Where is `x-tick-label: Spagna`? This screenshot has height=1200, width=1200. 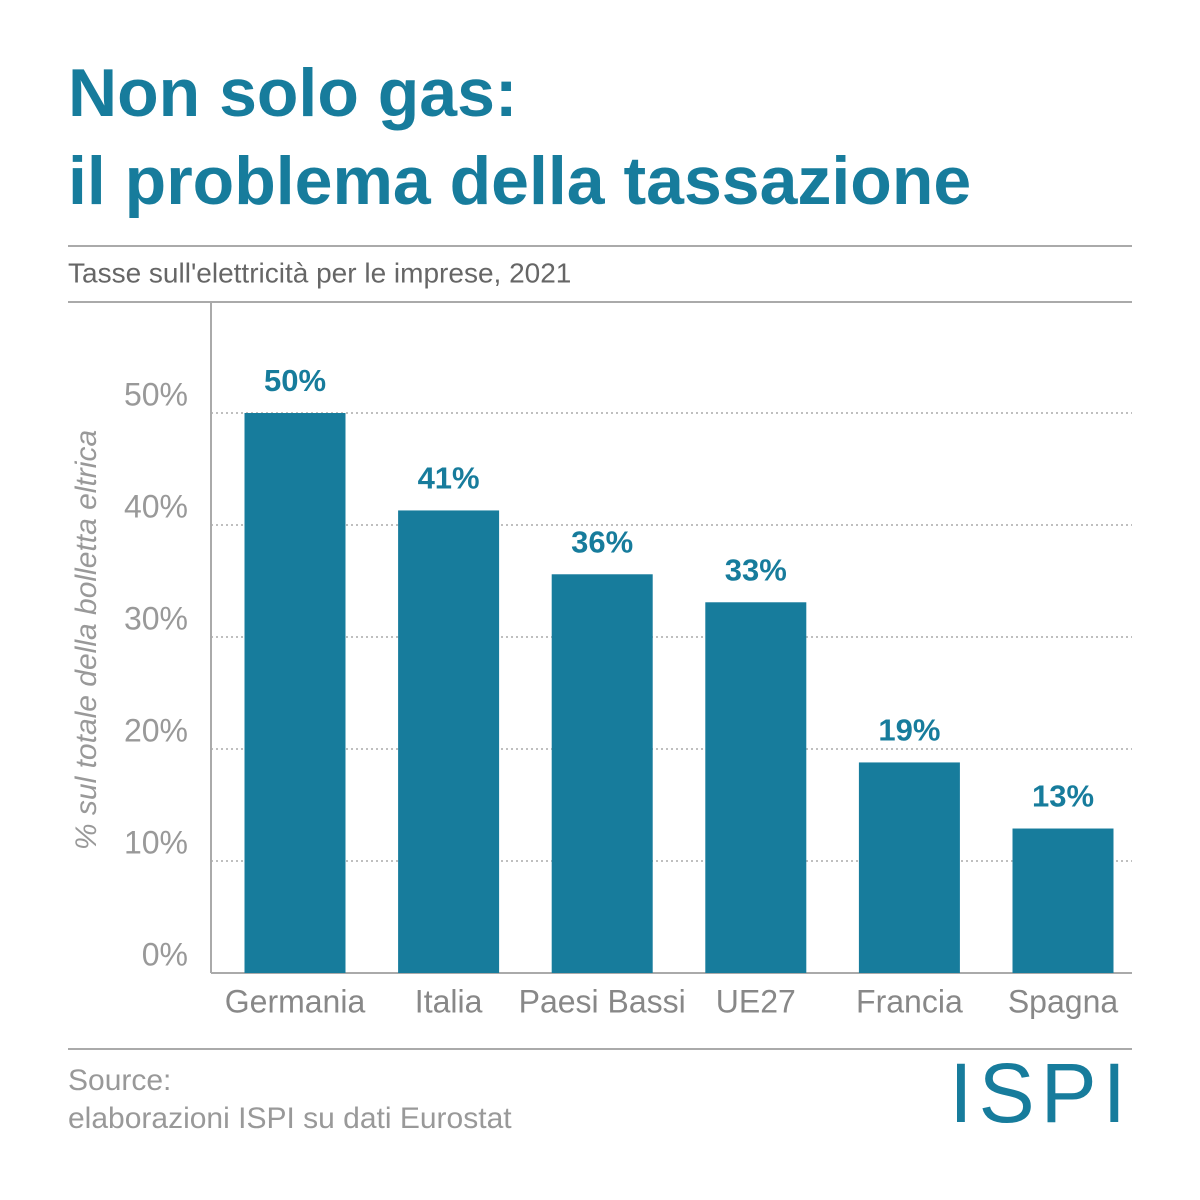
x-tick-label: Spagna is located at coordinates (1063, 1001).